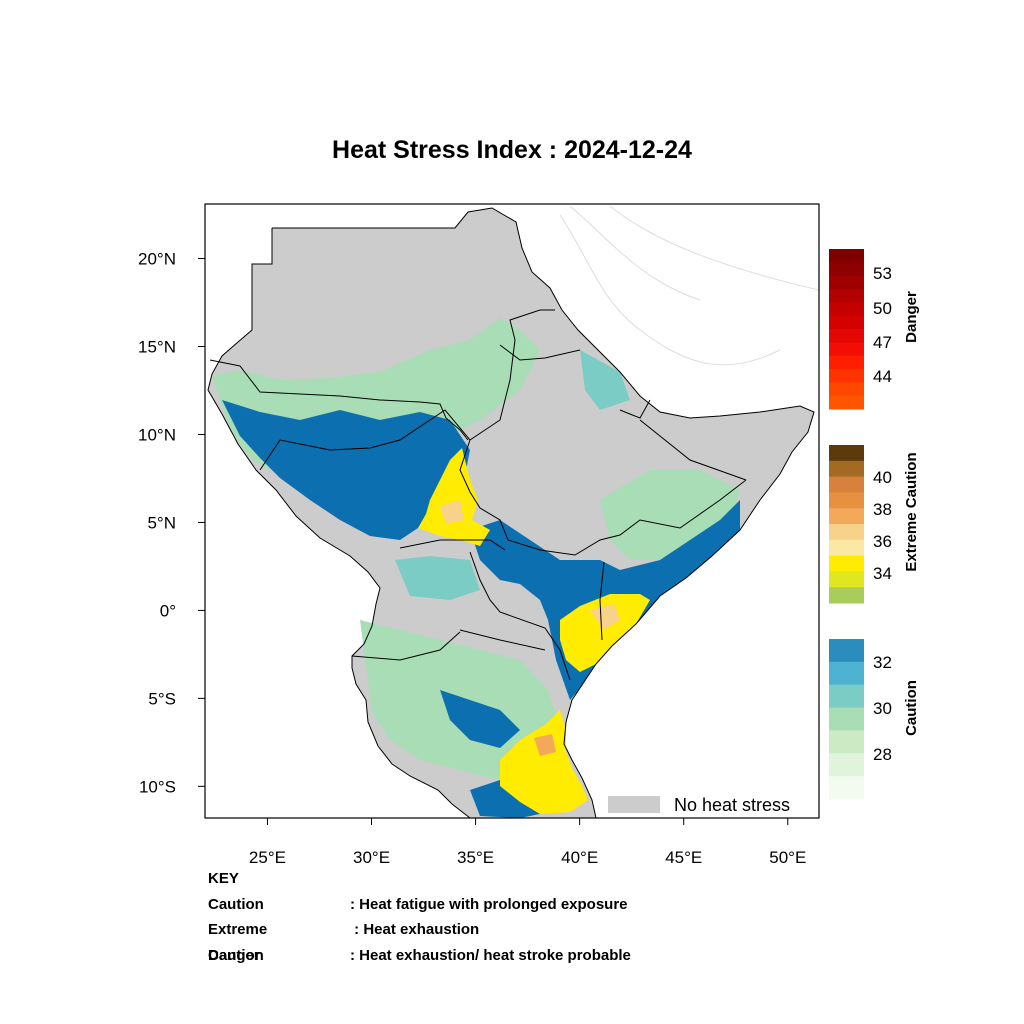  Describe the element at coordinates (911, 511) in the screenshot. I see `extreme-caution-colorbar-label: Extreme Caution` at that location.